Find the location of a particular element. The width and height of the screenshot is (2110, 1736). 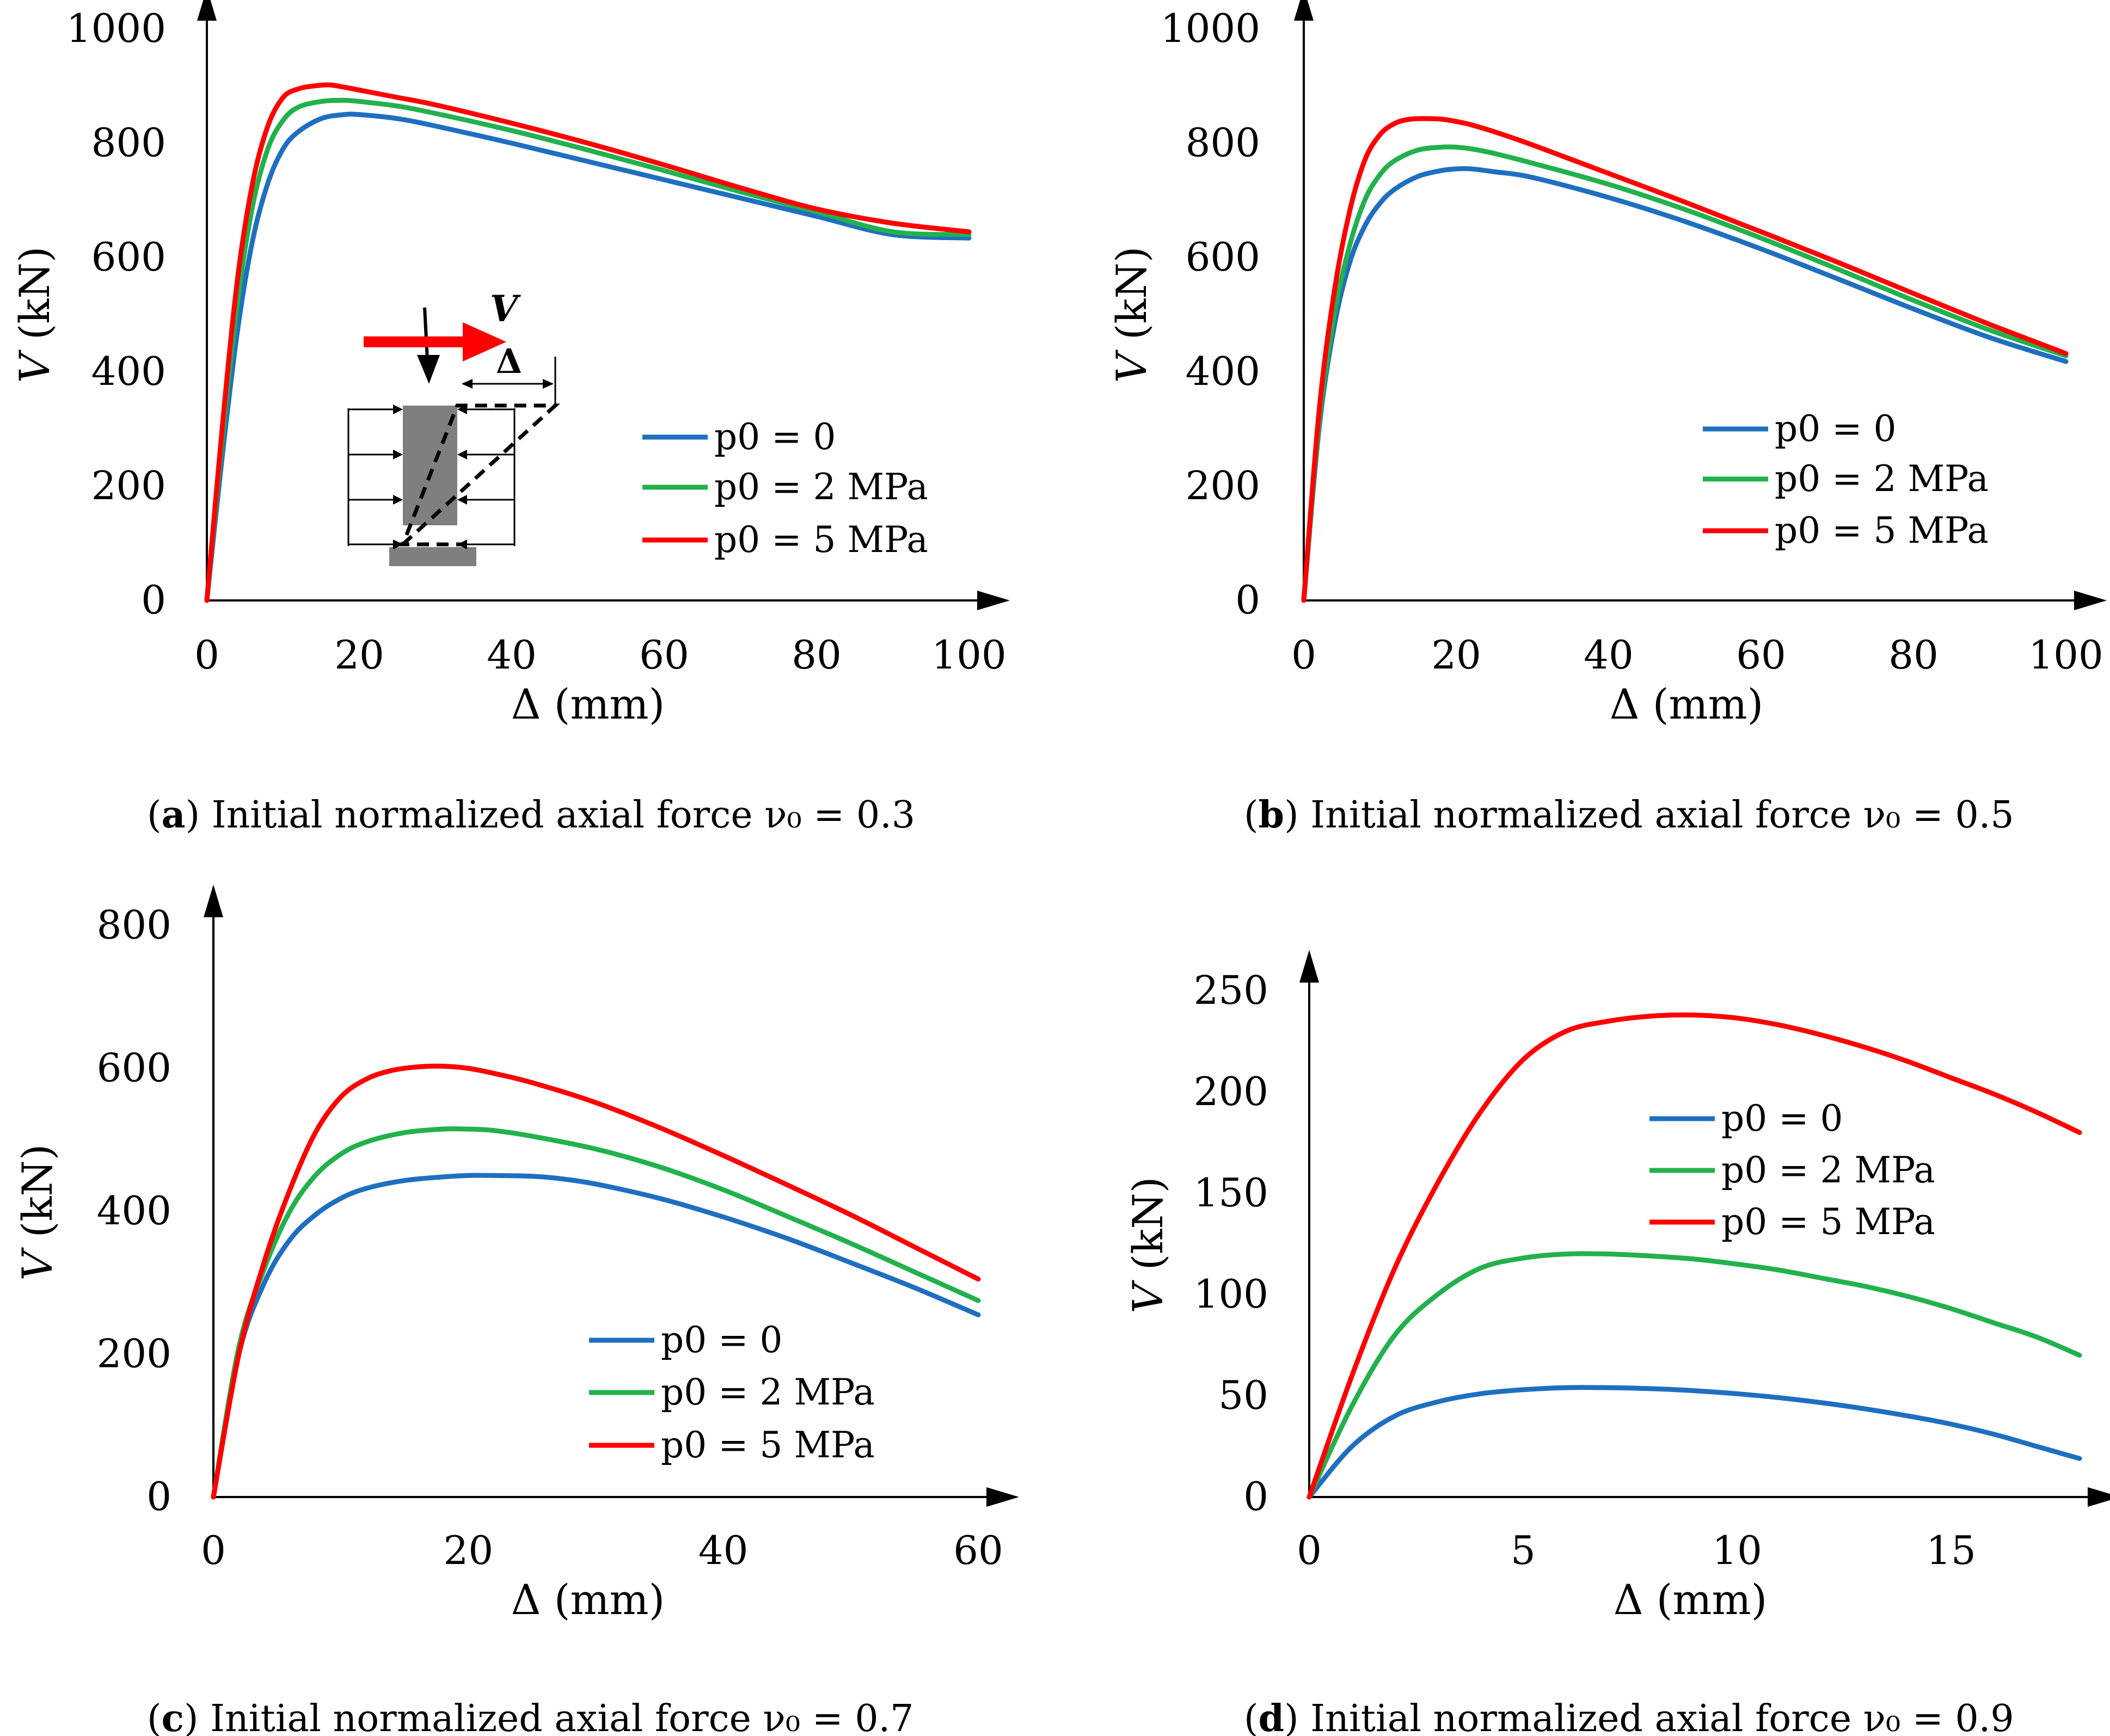

x-tick-label: 15 is located at coordinates (1951, 1550).